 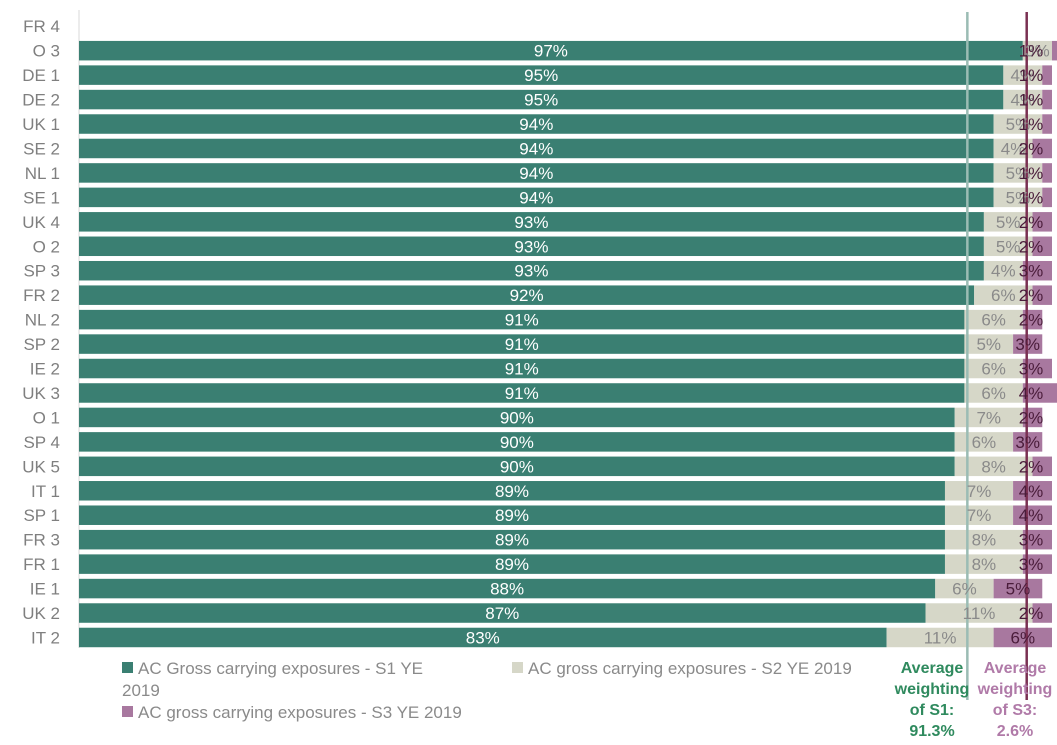 I want to click on category-label: UK 1, so click(x=41, y=124).